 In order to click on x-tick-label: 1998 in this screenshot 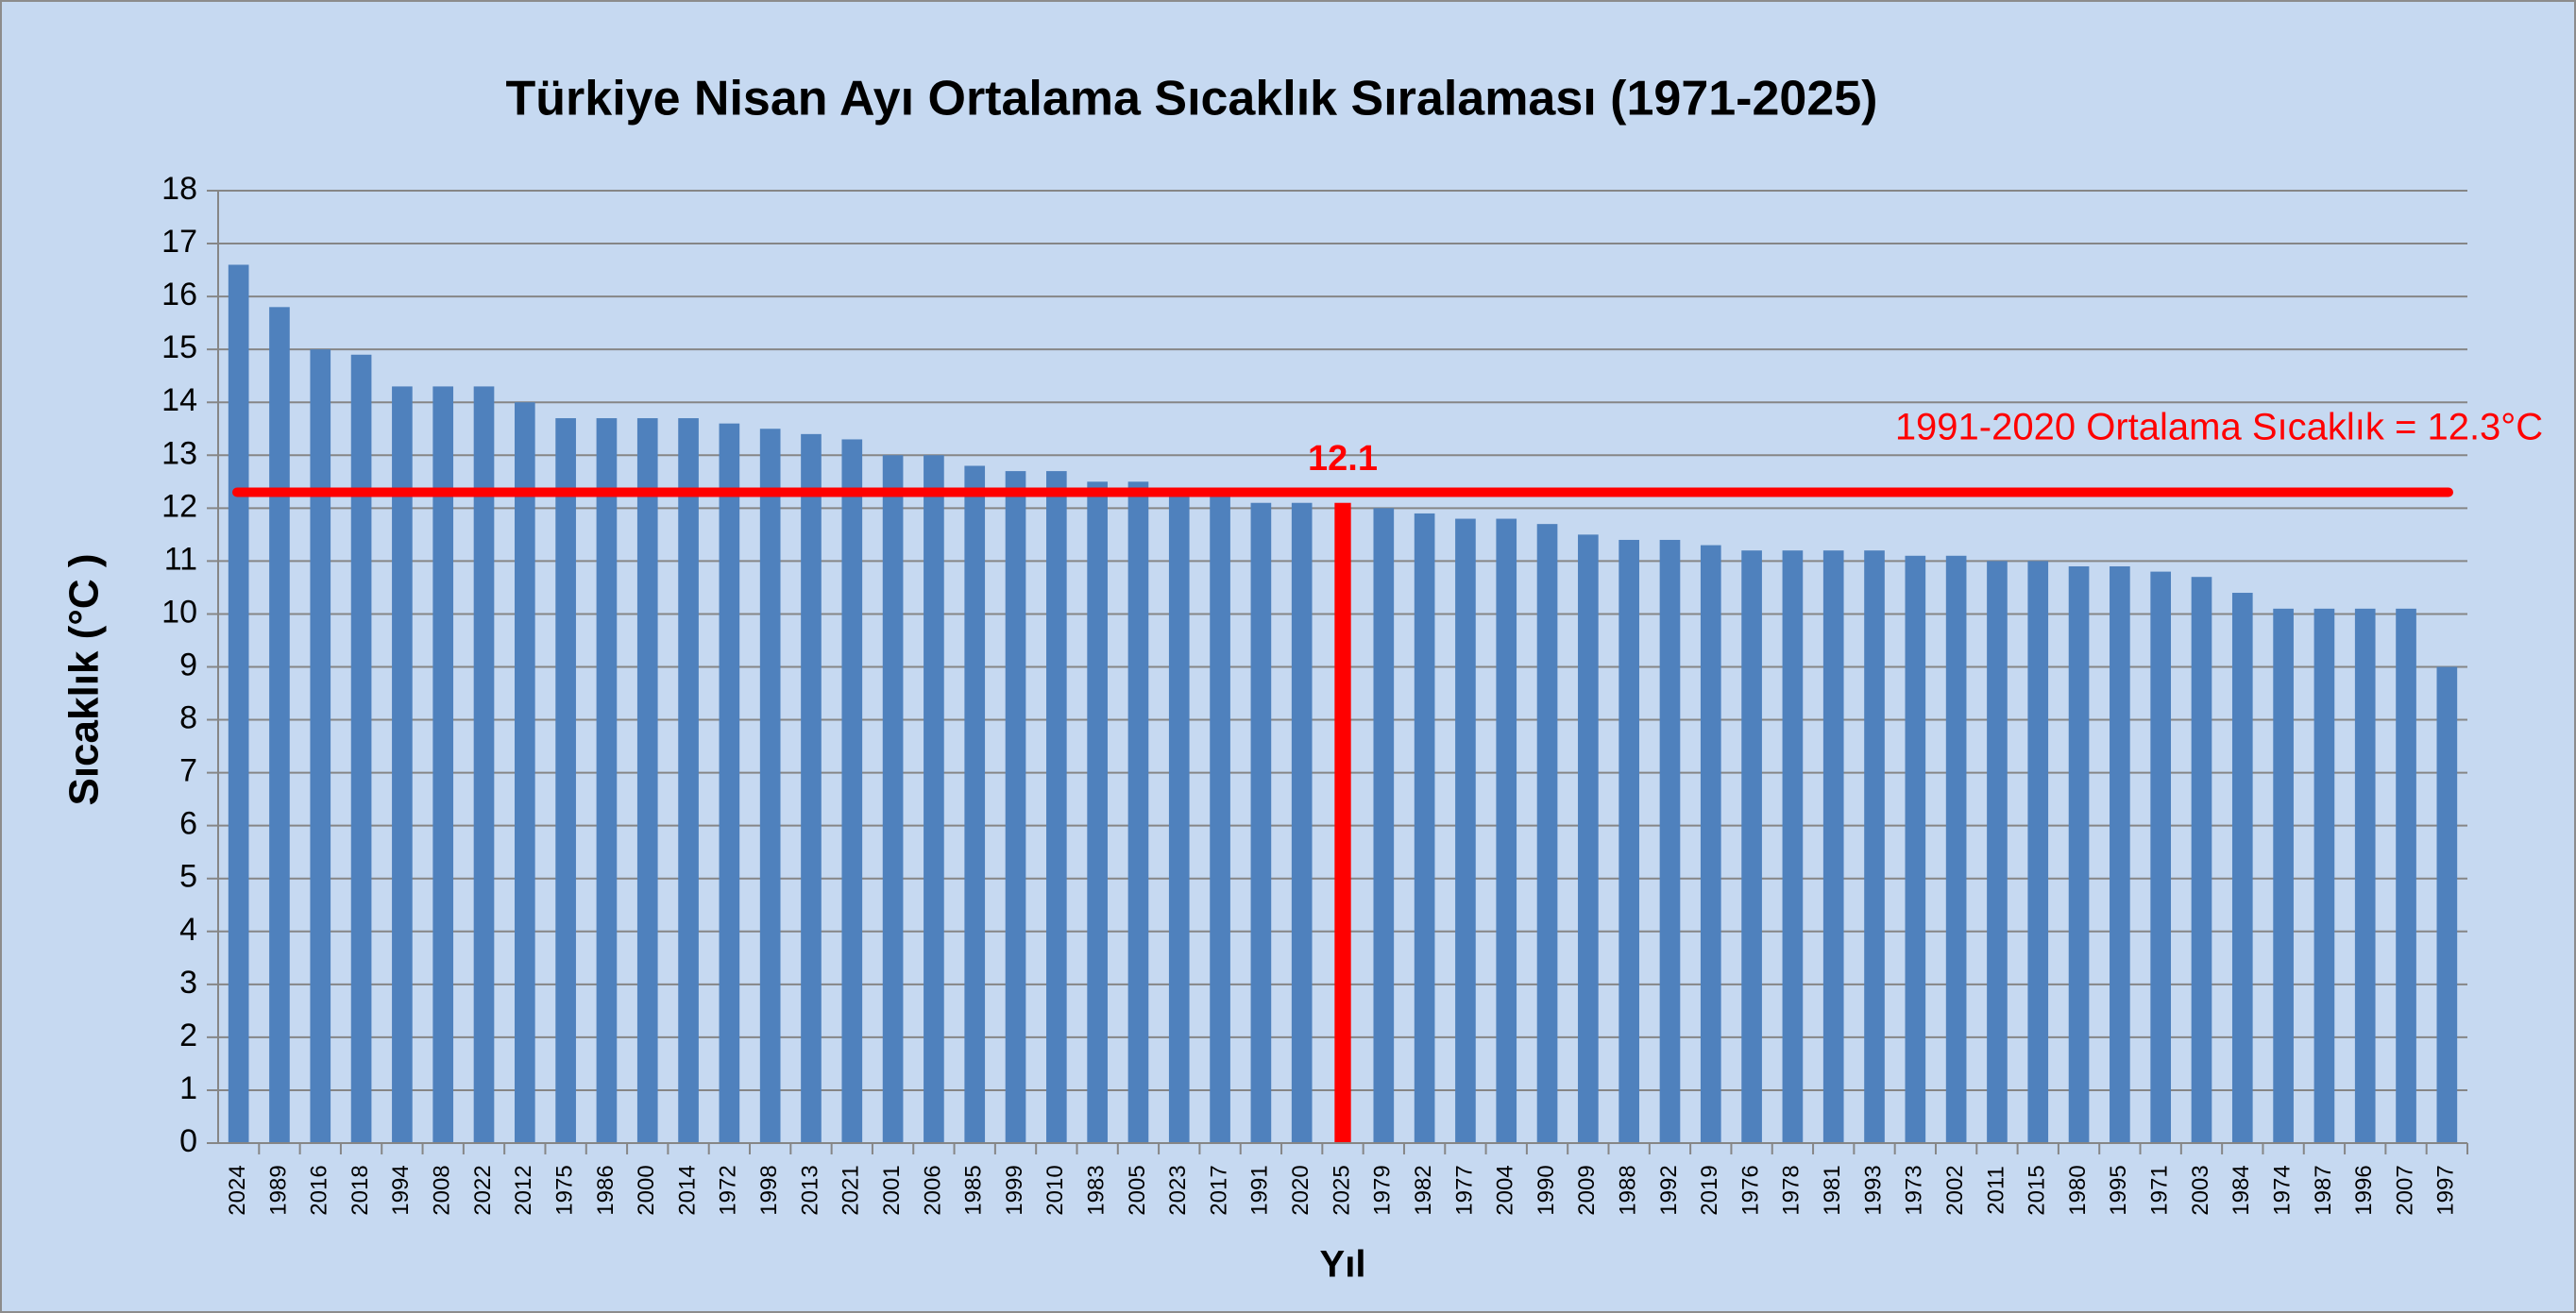, I will do `click(769, 1190)`.